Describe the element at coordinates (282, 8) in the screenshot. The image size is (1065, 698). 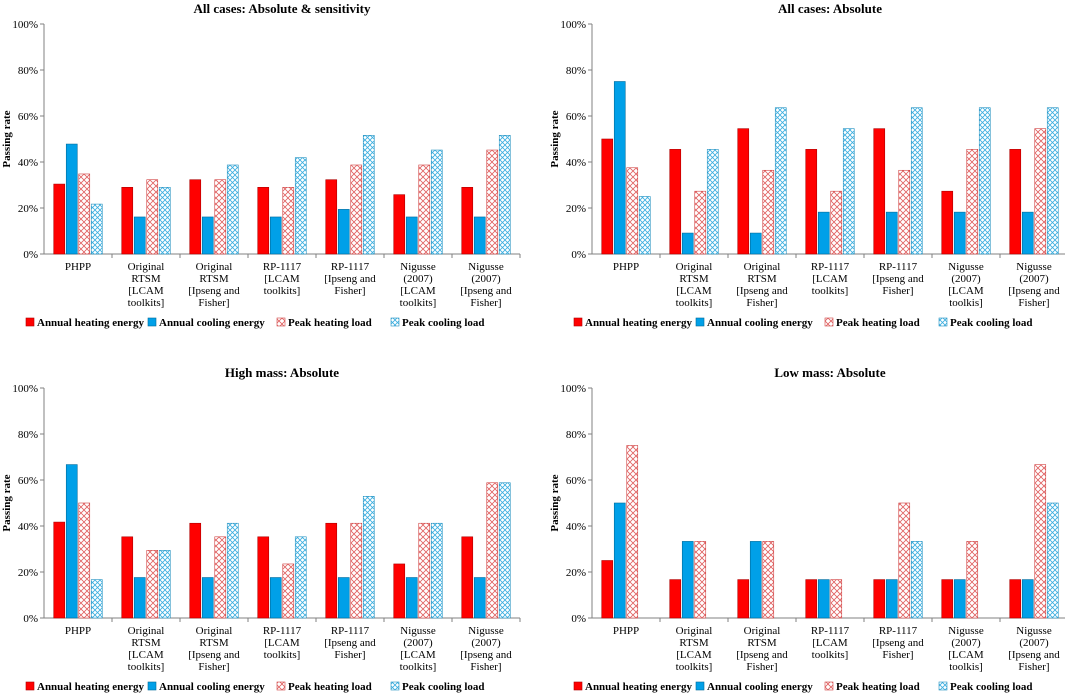
I see `chart-title: All cases: Absolute & sensitivity` at that location.